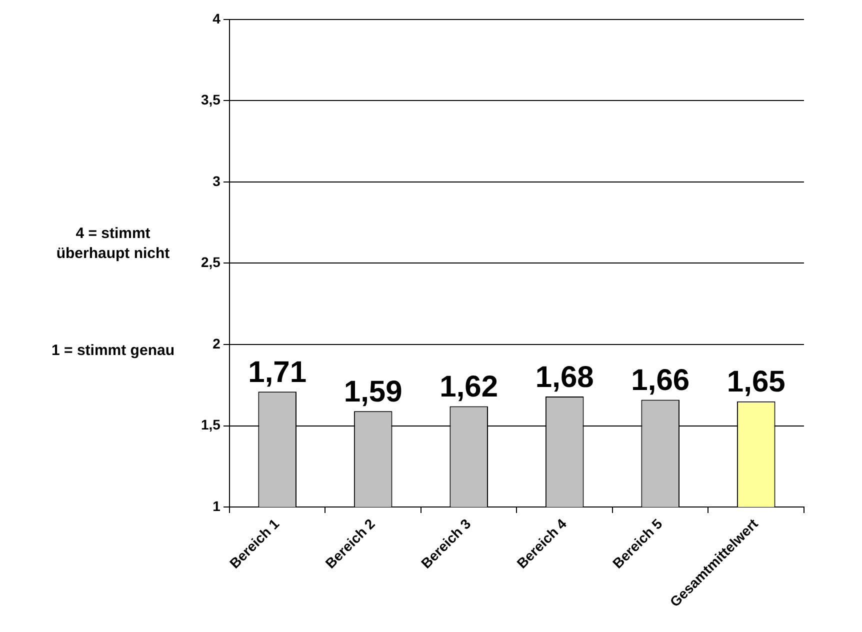 This screenshot has width=862, height=632. What do you see at coordinates (113, 351) in the screenshot?
I see `text: 1 = stimmt genau` at bounding box center [113, 351].